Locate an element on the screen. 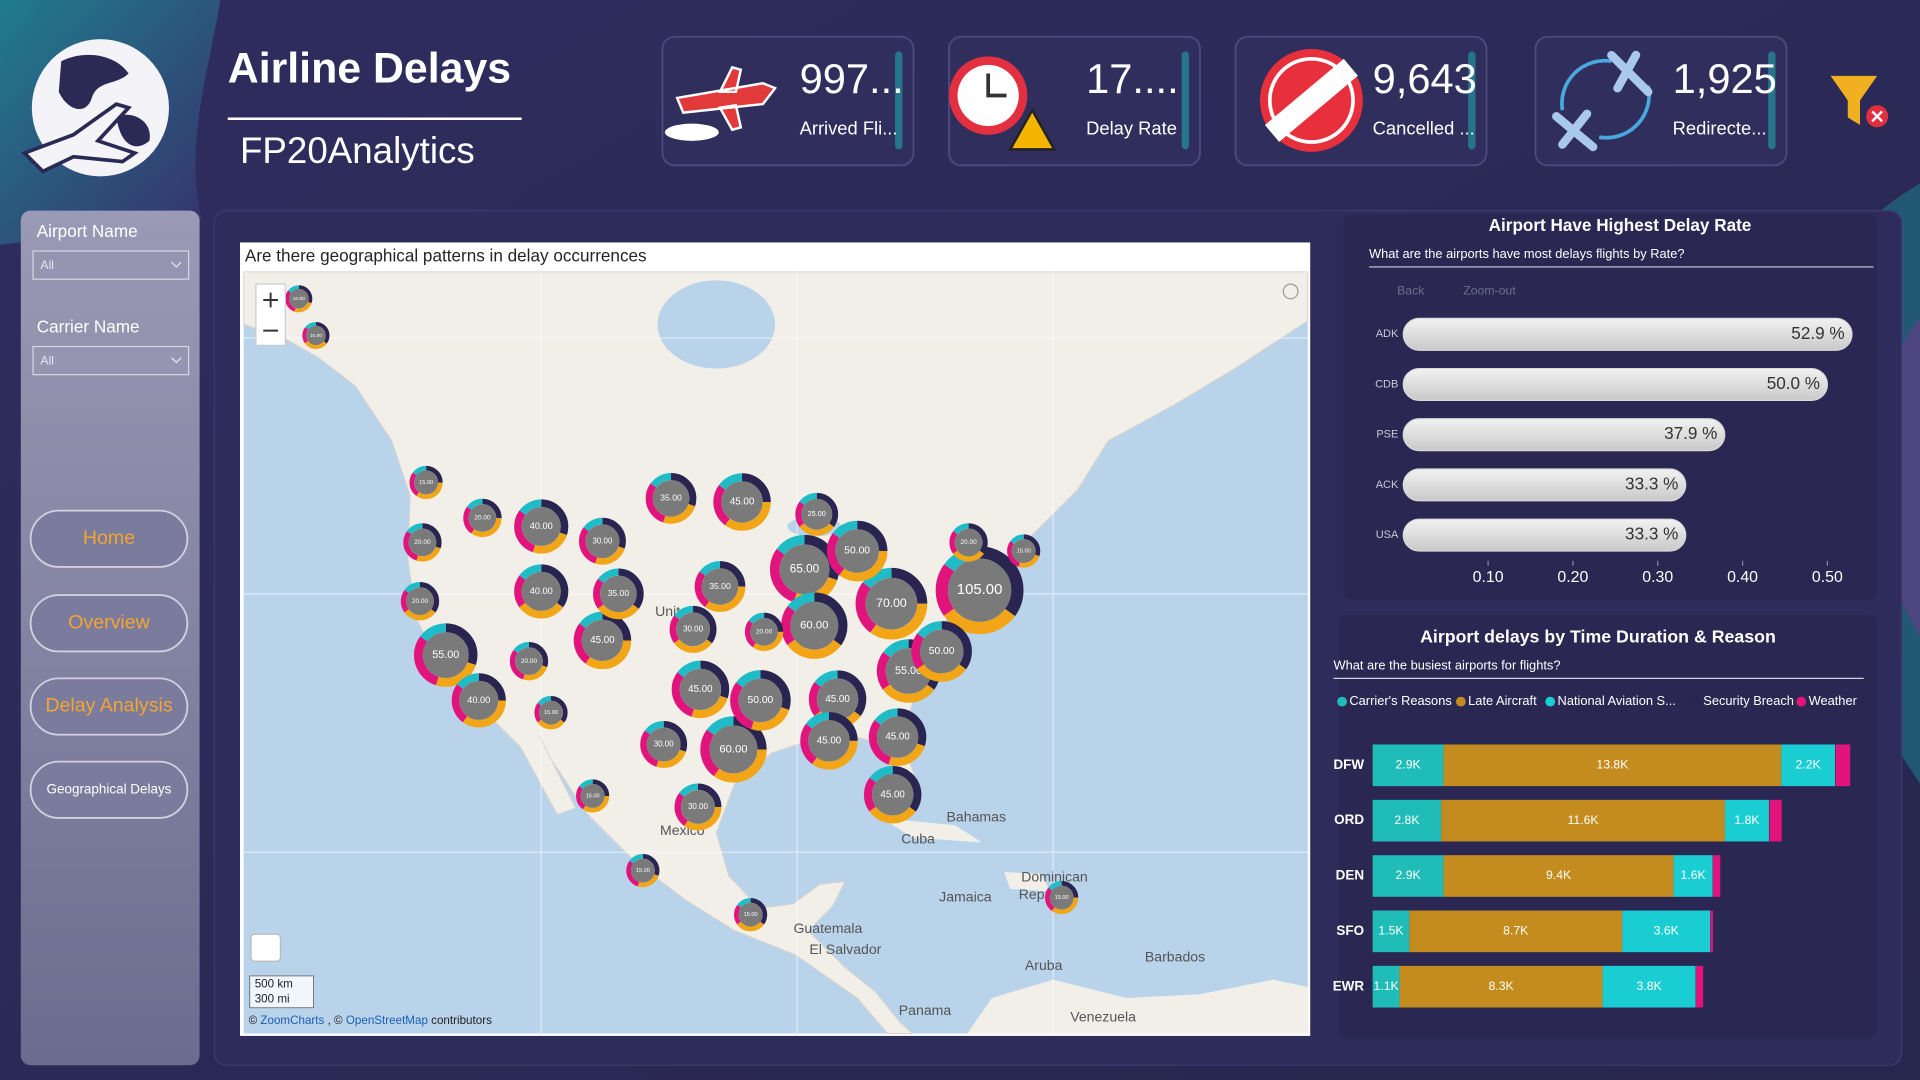 The width and height of the screenshot is (1920, 1080). place-label: Dominican is located at coordinates (1054, 877).